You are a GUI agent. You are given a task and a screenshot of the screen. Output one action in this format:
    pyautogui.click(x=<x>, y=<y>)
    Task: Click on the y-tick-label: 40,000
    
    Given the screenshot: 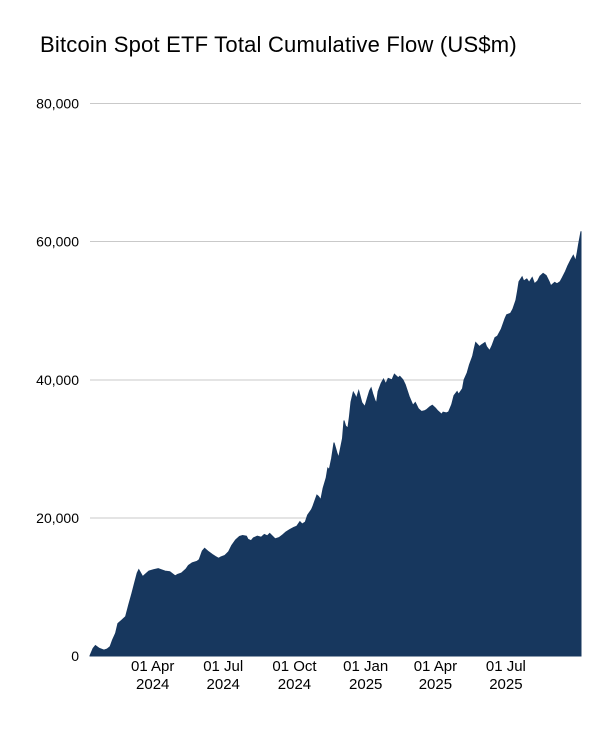 What is the action you would take?
    pyautogui.click(x=57, y=380)
    